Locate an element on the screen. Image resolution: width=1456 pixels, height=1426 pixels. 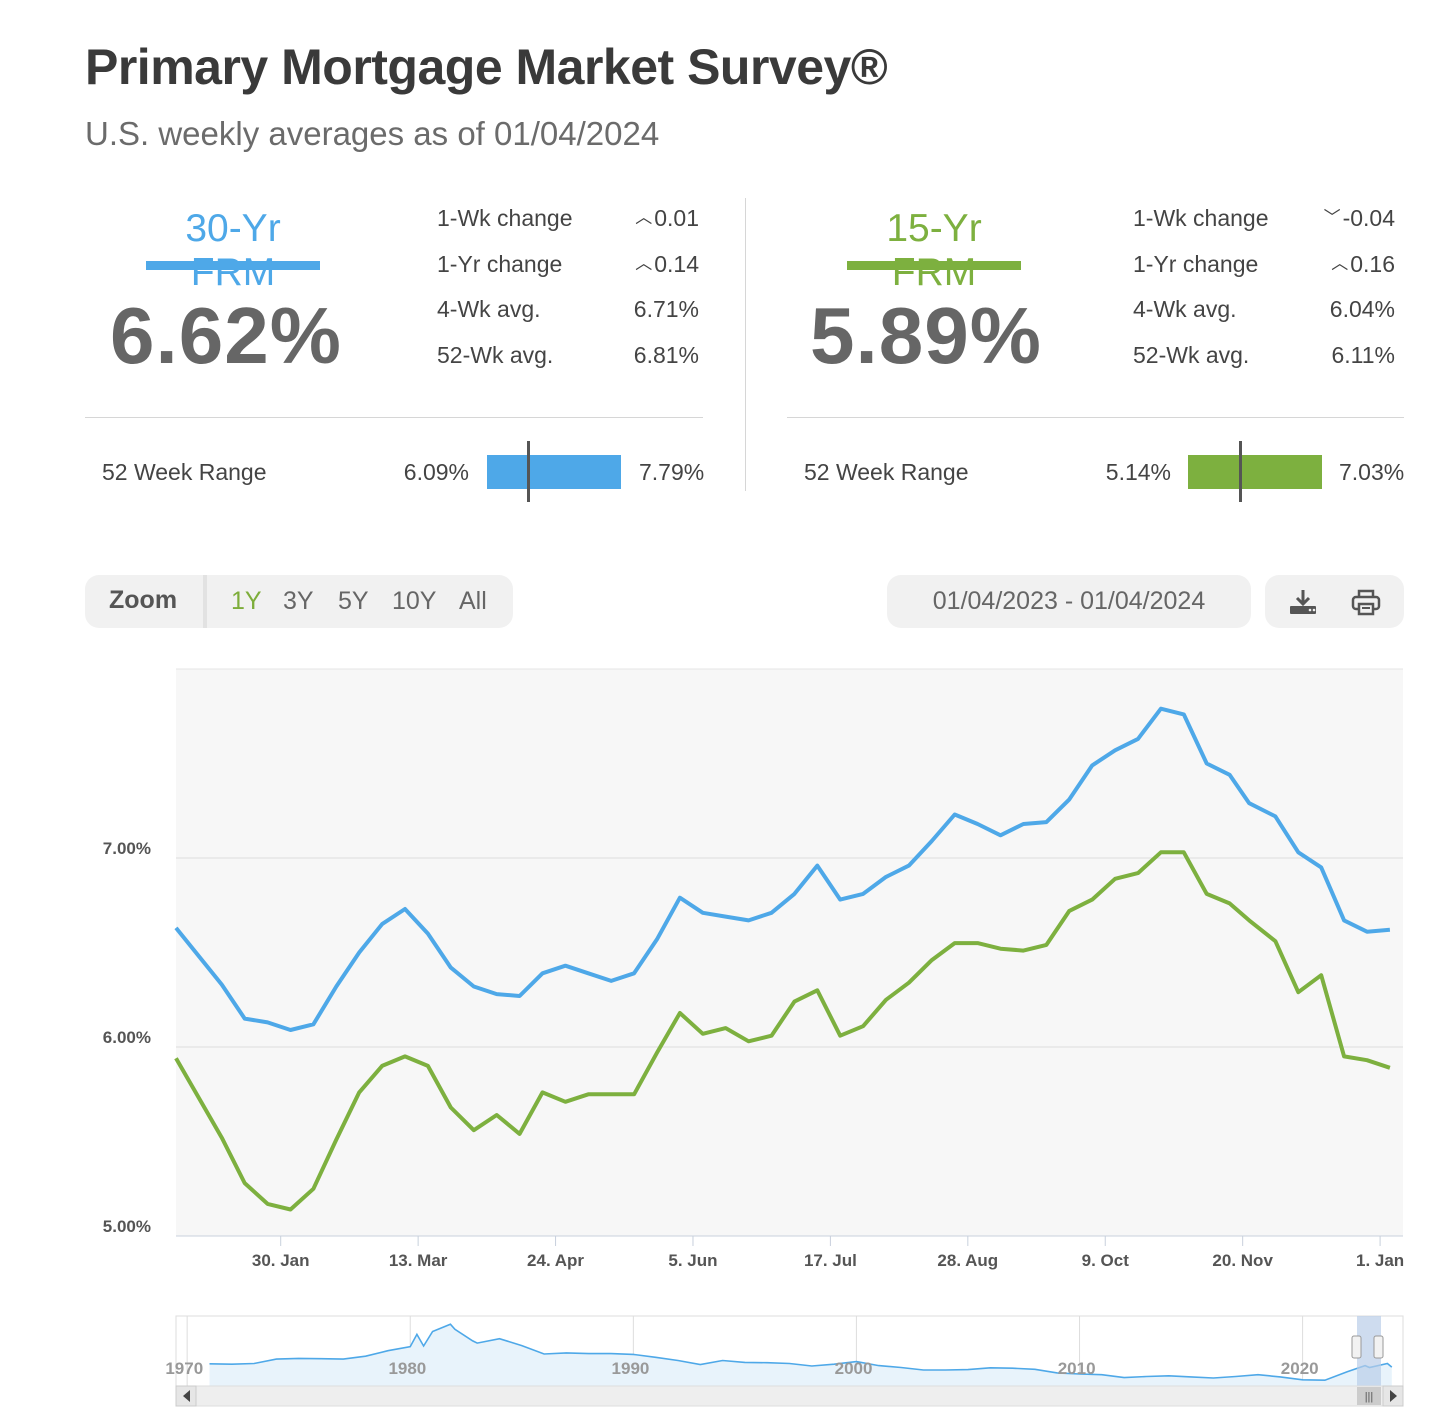
stat-row: 1-Yr change ︿0.14 is located at coordinates (568, 274).